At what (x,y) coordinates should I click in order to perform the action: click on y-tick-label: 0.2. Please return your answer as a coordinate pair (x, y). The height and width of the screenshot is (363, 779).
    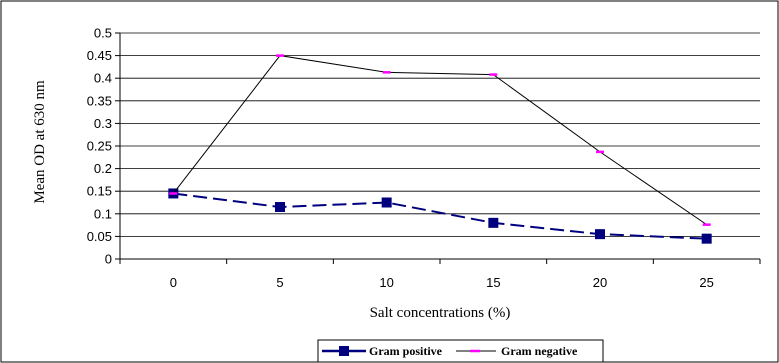
    Looking at the image, I should click on (103, 168).